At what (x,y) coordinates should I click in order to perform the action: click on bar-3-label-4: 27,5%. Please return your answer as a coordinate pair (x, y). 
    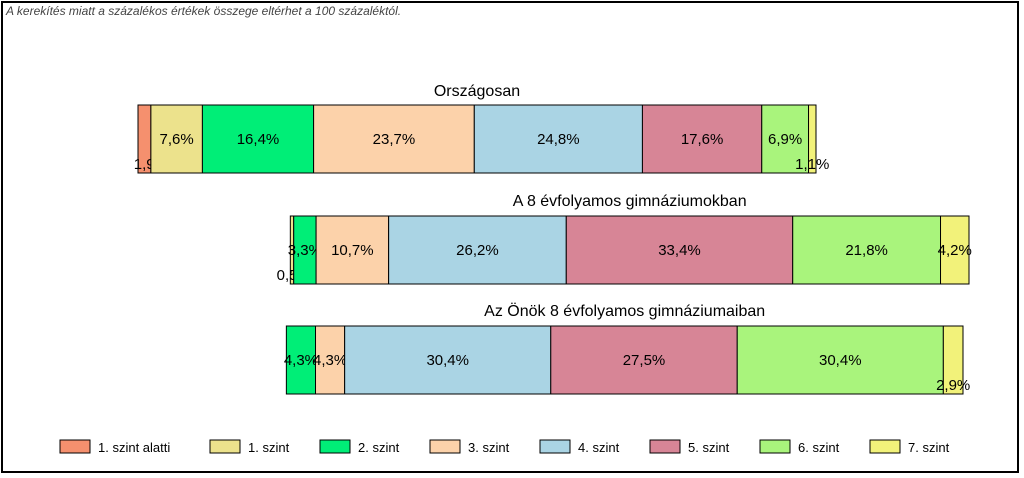
    Looking at the image, I should click on (644, 360).